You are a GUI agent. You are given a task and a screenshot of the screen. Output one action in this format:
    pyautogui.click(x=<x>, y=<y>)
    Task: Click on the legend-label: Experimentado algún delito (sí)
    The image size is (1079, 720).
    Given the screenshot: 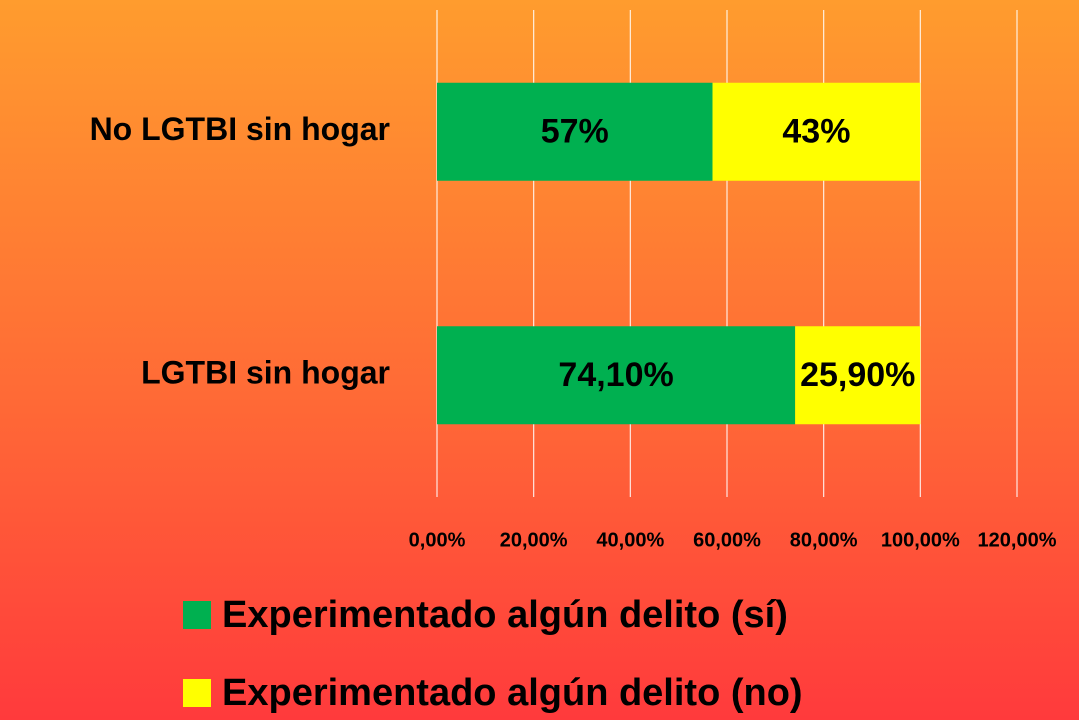 What is the action you would take?
    pyautogui.click(x=505, y=615)
    